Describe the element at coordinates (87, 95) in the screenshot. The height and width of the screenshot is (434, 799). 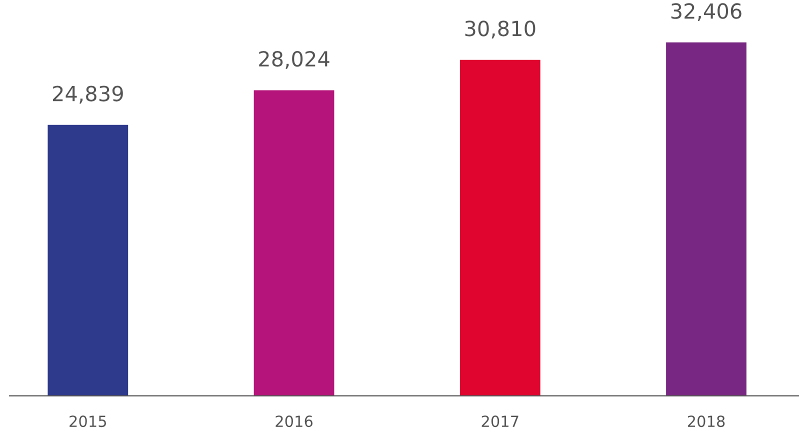
I see `data-label: 24,839` at that location.